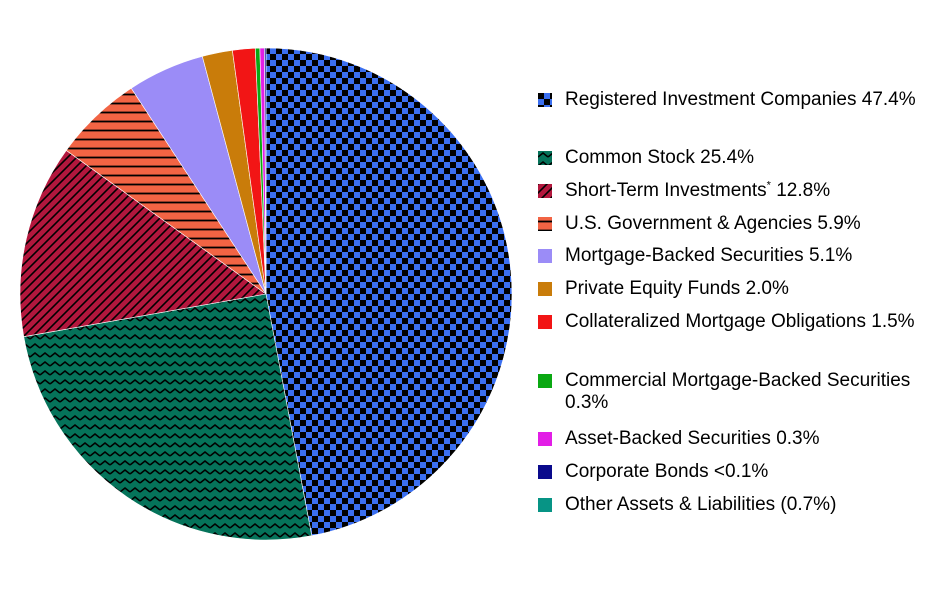  What do you see at coordinates (143, 243) in the screenshot?
I see `pie-slice-short-term-investments` at bounding box center [143, 243].